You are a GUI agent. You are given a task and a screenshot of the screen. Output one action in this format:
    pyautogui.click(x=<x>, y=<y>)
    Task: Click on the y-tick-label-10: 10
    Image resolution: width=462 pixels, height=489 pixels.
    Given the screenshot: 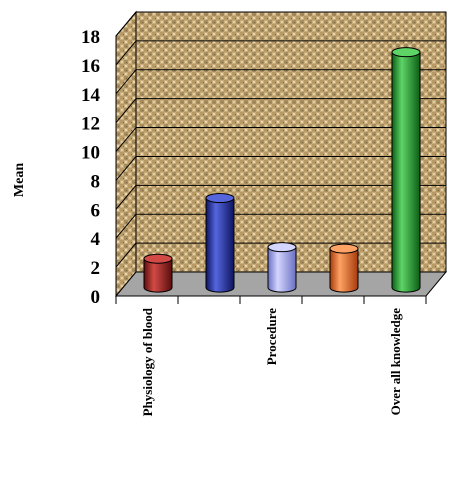 What is the action you would take?
    pyautogui.click(x=90, y=153)
    